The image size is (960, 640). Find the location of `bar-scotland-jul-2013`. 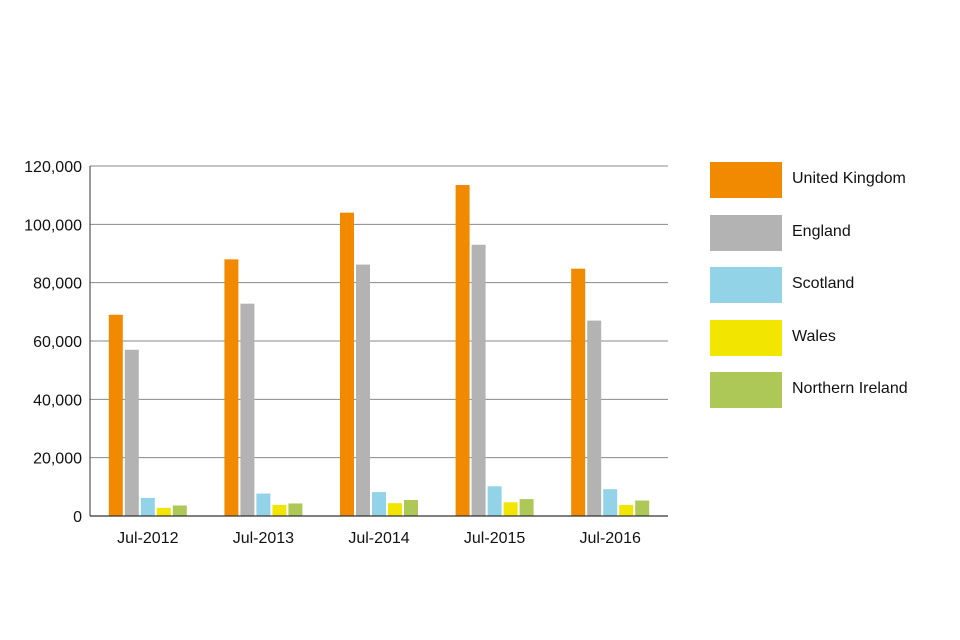

bar-scotland-jul-2013 is located at coordinates (263, 504).